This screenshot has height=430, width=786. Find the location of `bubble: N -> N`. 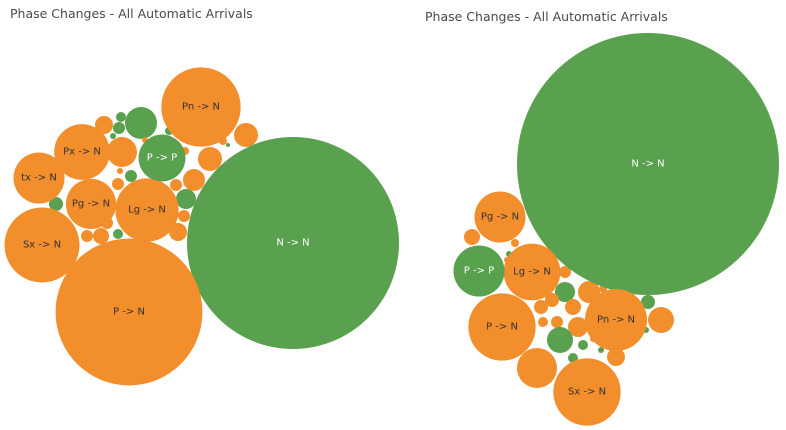

bubble: N -> N is located at coordinates (293, 243).